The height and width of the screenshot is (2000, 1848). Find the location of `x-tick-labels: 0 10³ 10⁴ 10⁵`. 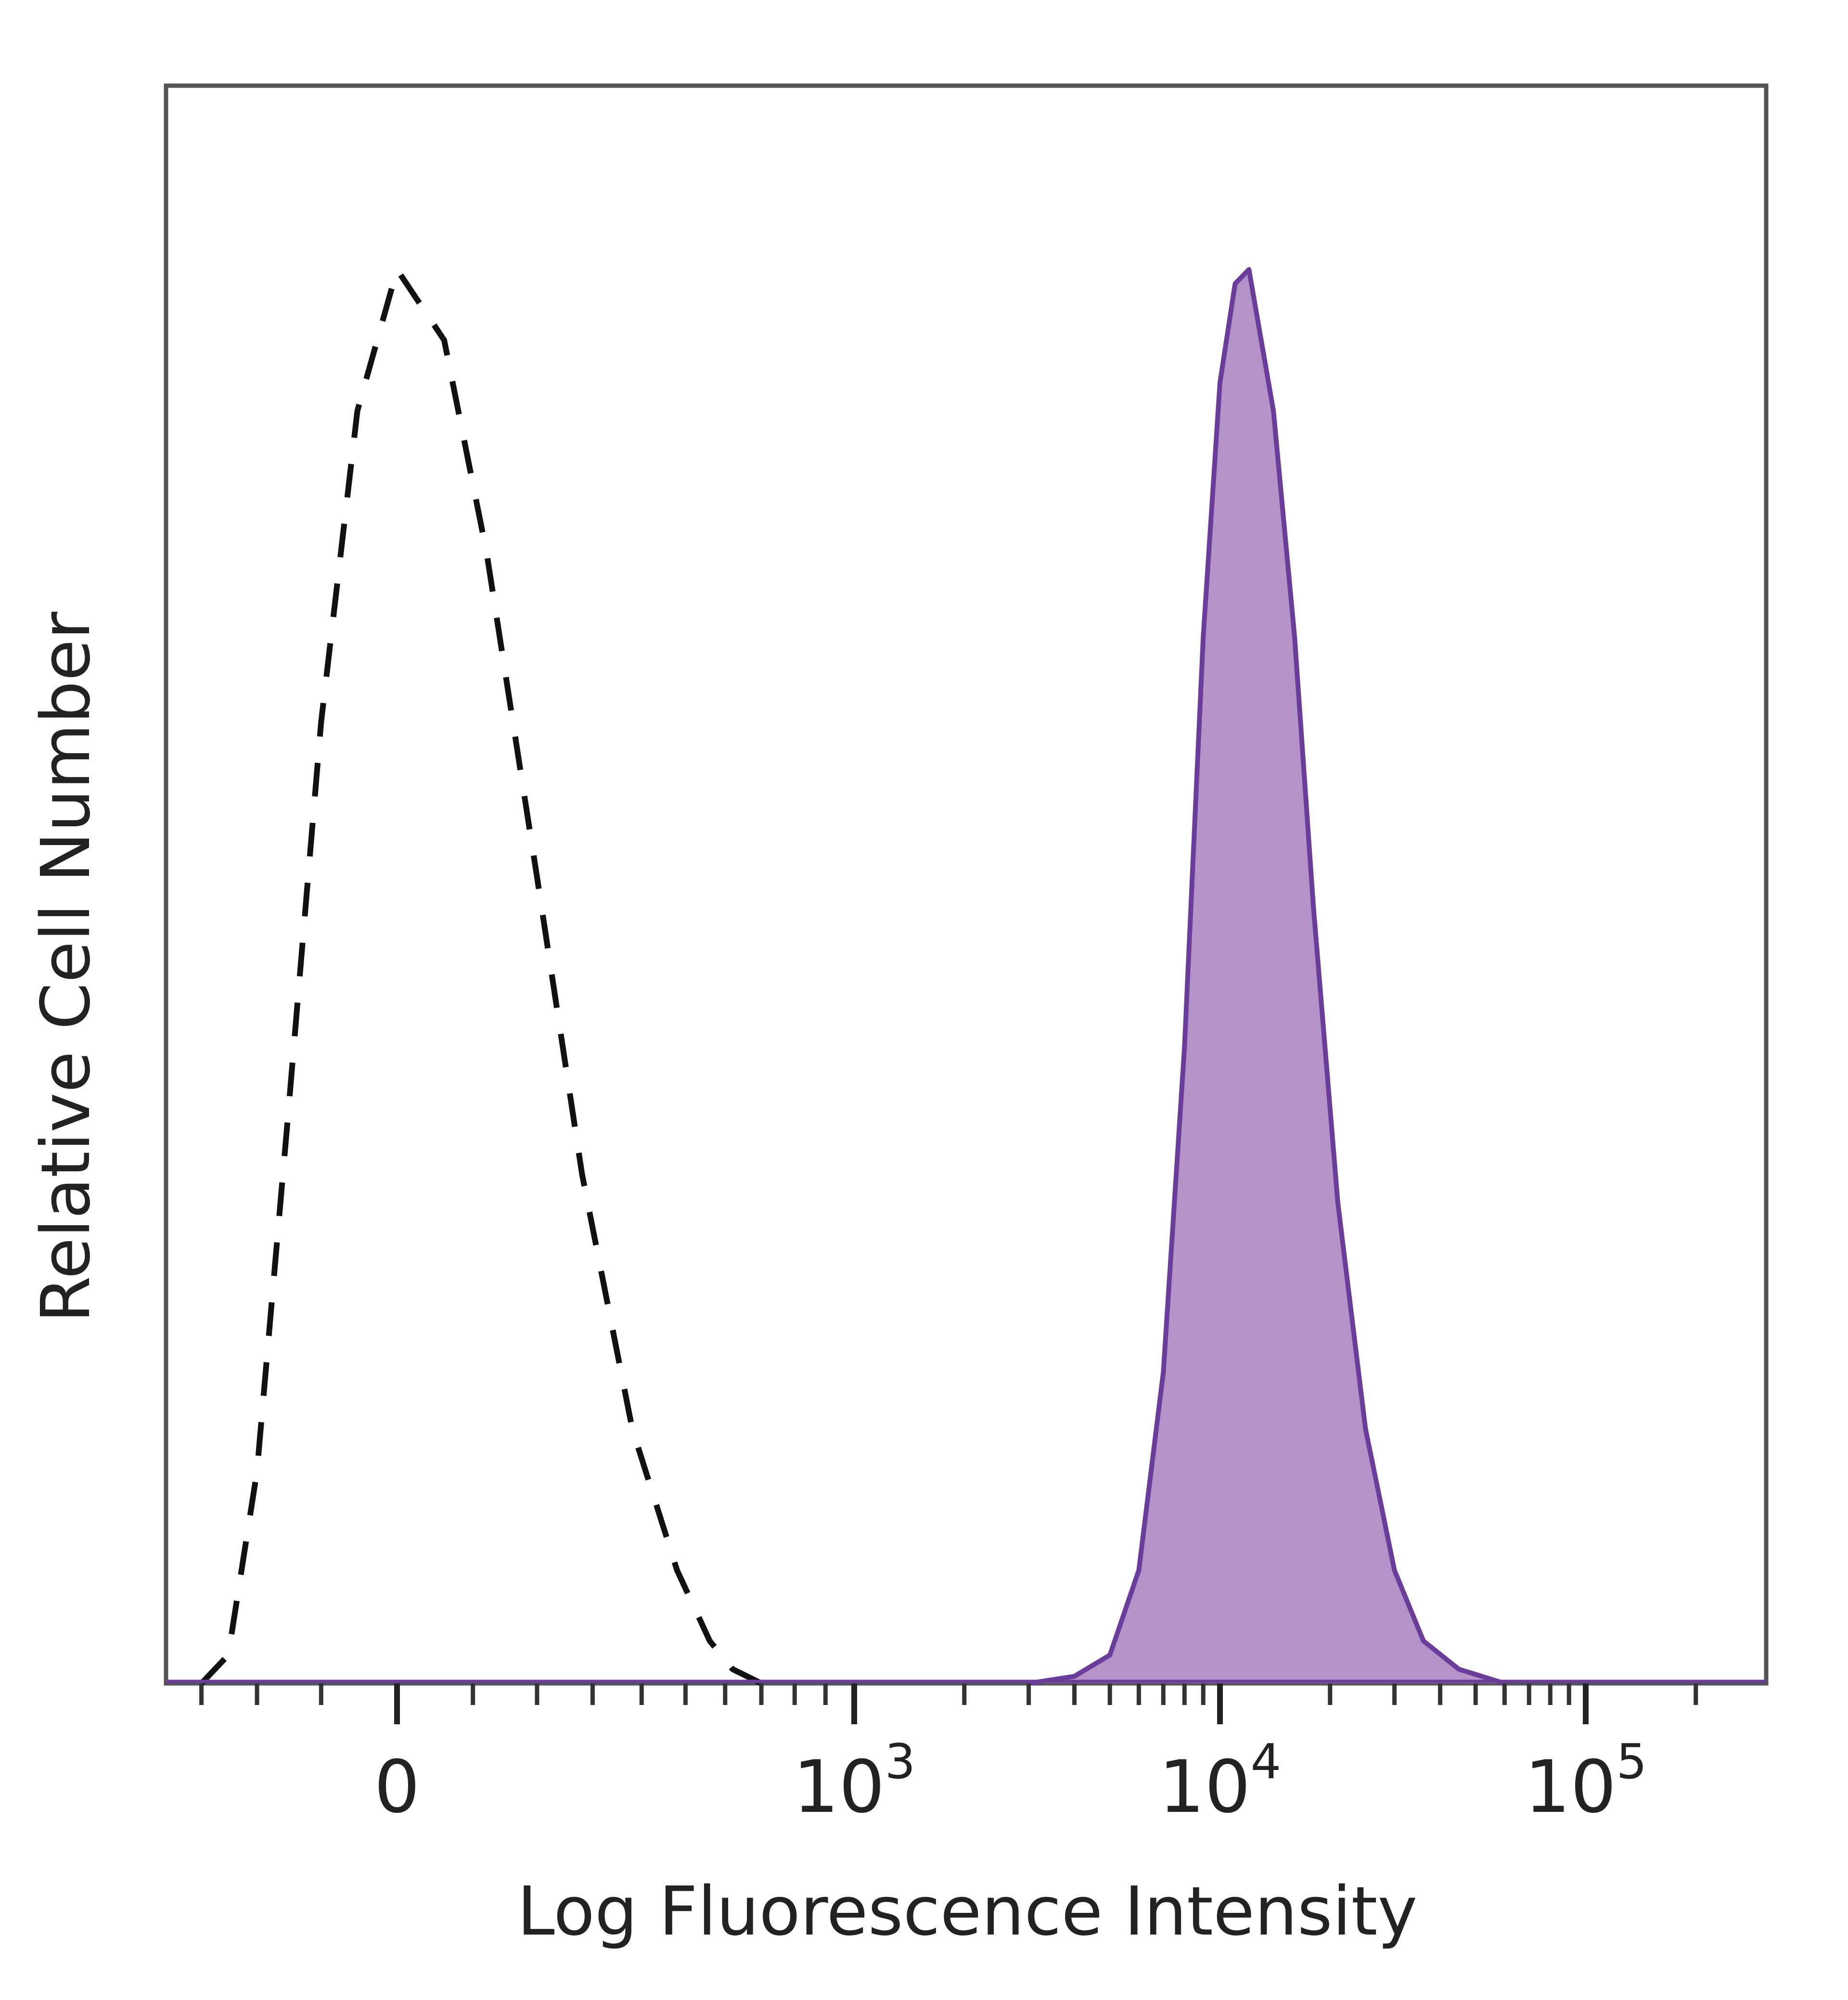

x-tick-labels: 0 10³ 10⁴ 10⁵ is located at coordinates (1010, 1781).